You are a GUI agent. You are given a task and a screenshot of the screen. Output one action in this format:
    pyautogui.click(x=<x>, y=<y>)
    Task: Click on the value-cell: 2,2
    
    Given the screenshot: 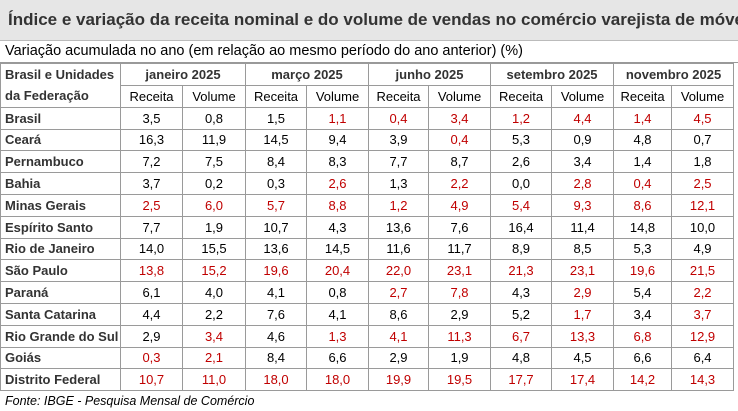 What is the action you would take?
    pyautogui.click(x=703, y=292)
    